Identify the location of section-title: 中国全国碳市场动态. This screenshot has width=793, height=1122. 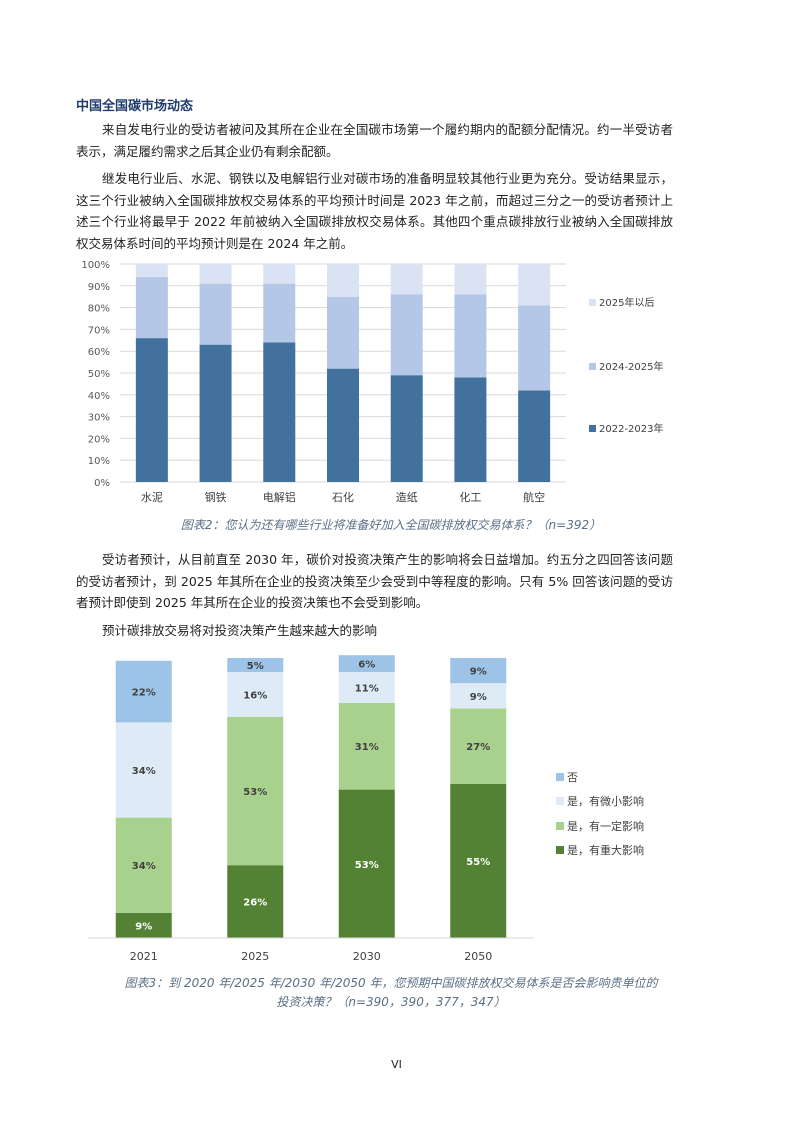
(135, 106).